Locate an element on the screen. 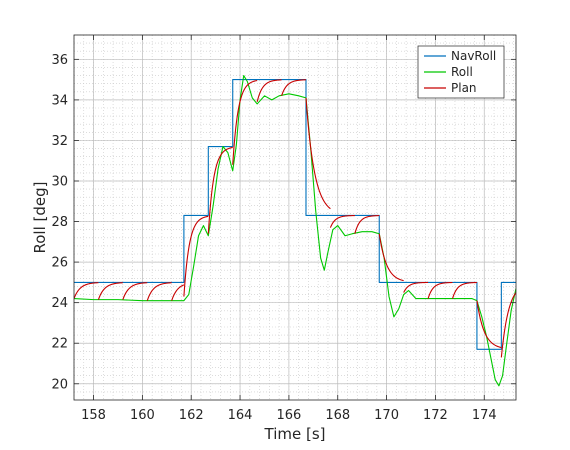  y-tick-label: 20 is located at coordinates (59, 384).